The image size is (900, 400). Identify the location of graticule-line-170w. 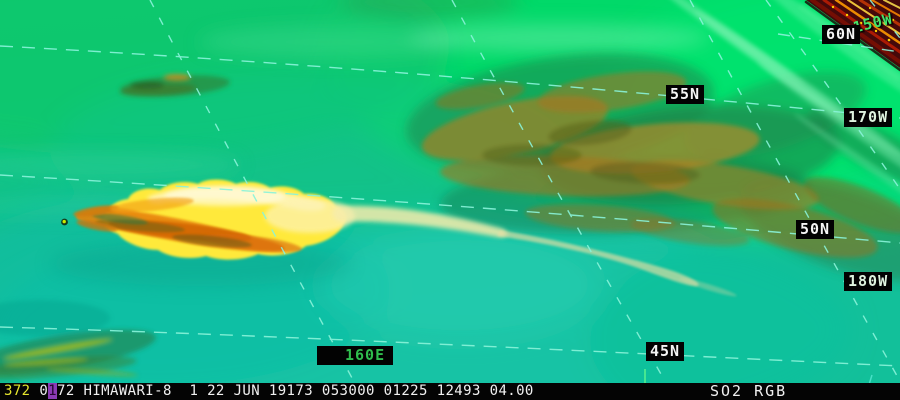
(832, 95).